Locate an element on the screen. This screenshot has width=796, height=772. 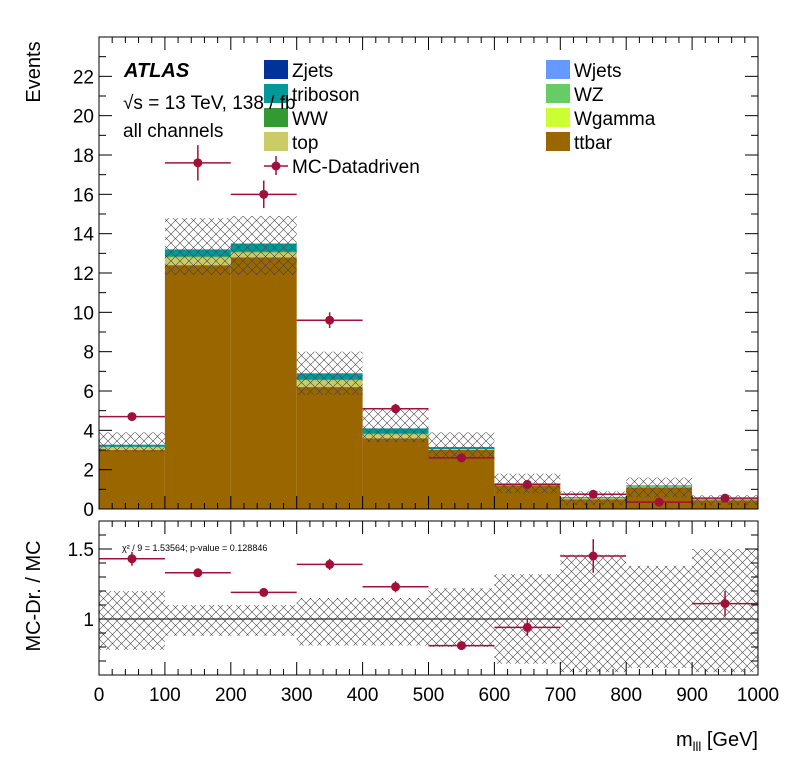
ytick-label-2: 2 is located at coordinates (88, 471).